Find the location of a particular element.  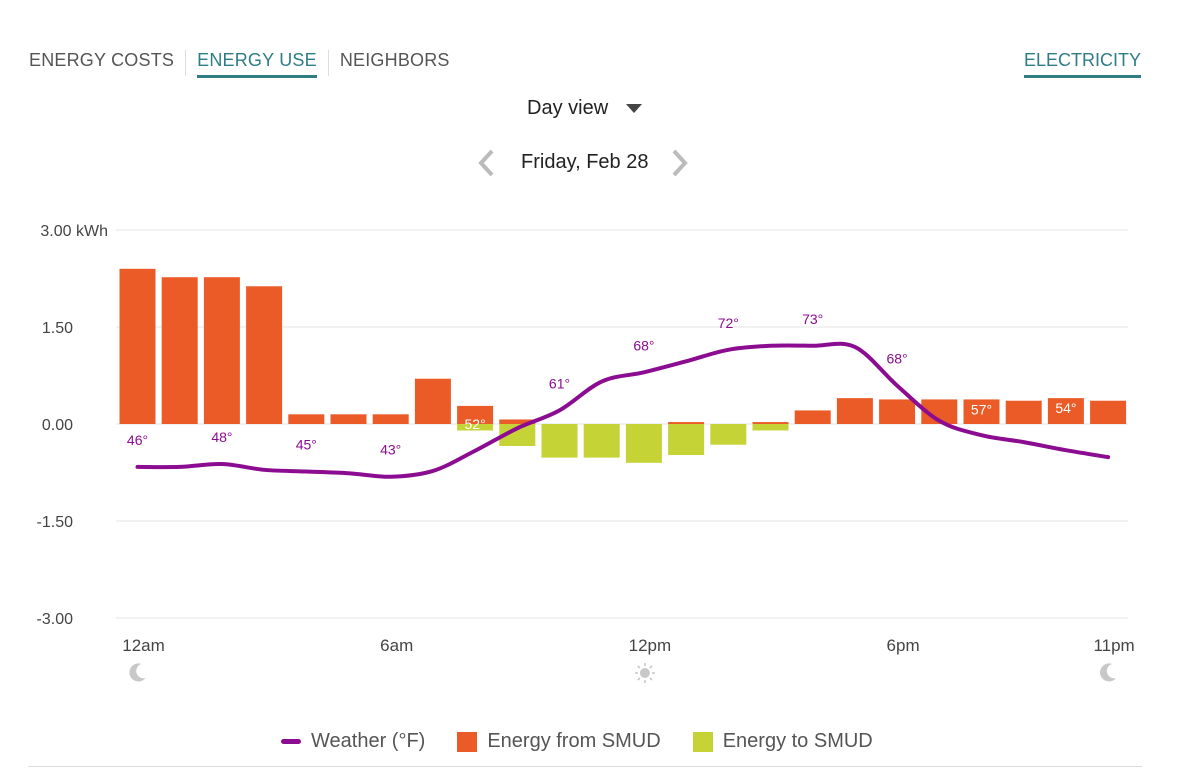

tab-electricity: ELECTRICITY is located at coordinates (1082, 63).